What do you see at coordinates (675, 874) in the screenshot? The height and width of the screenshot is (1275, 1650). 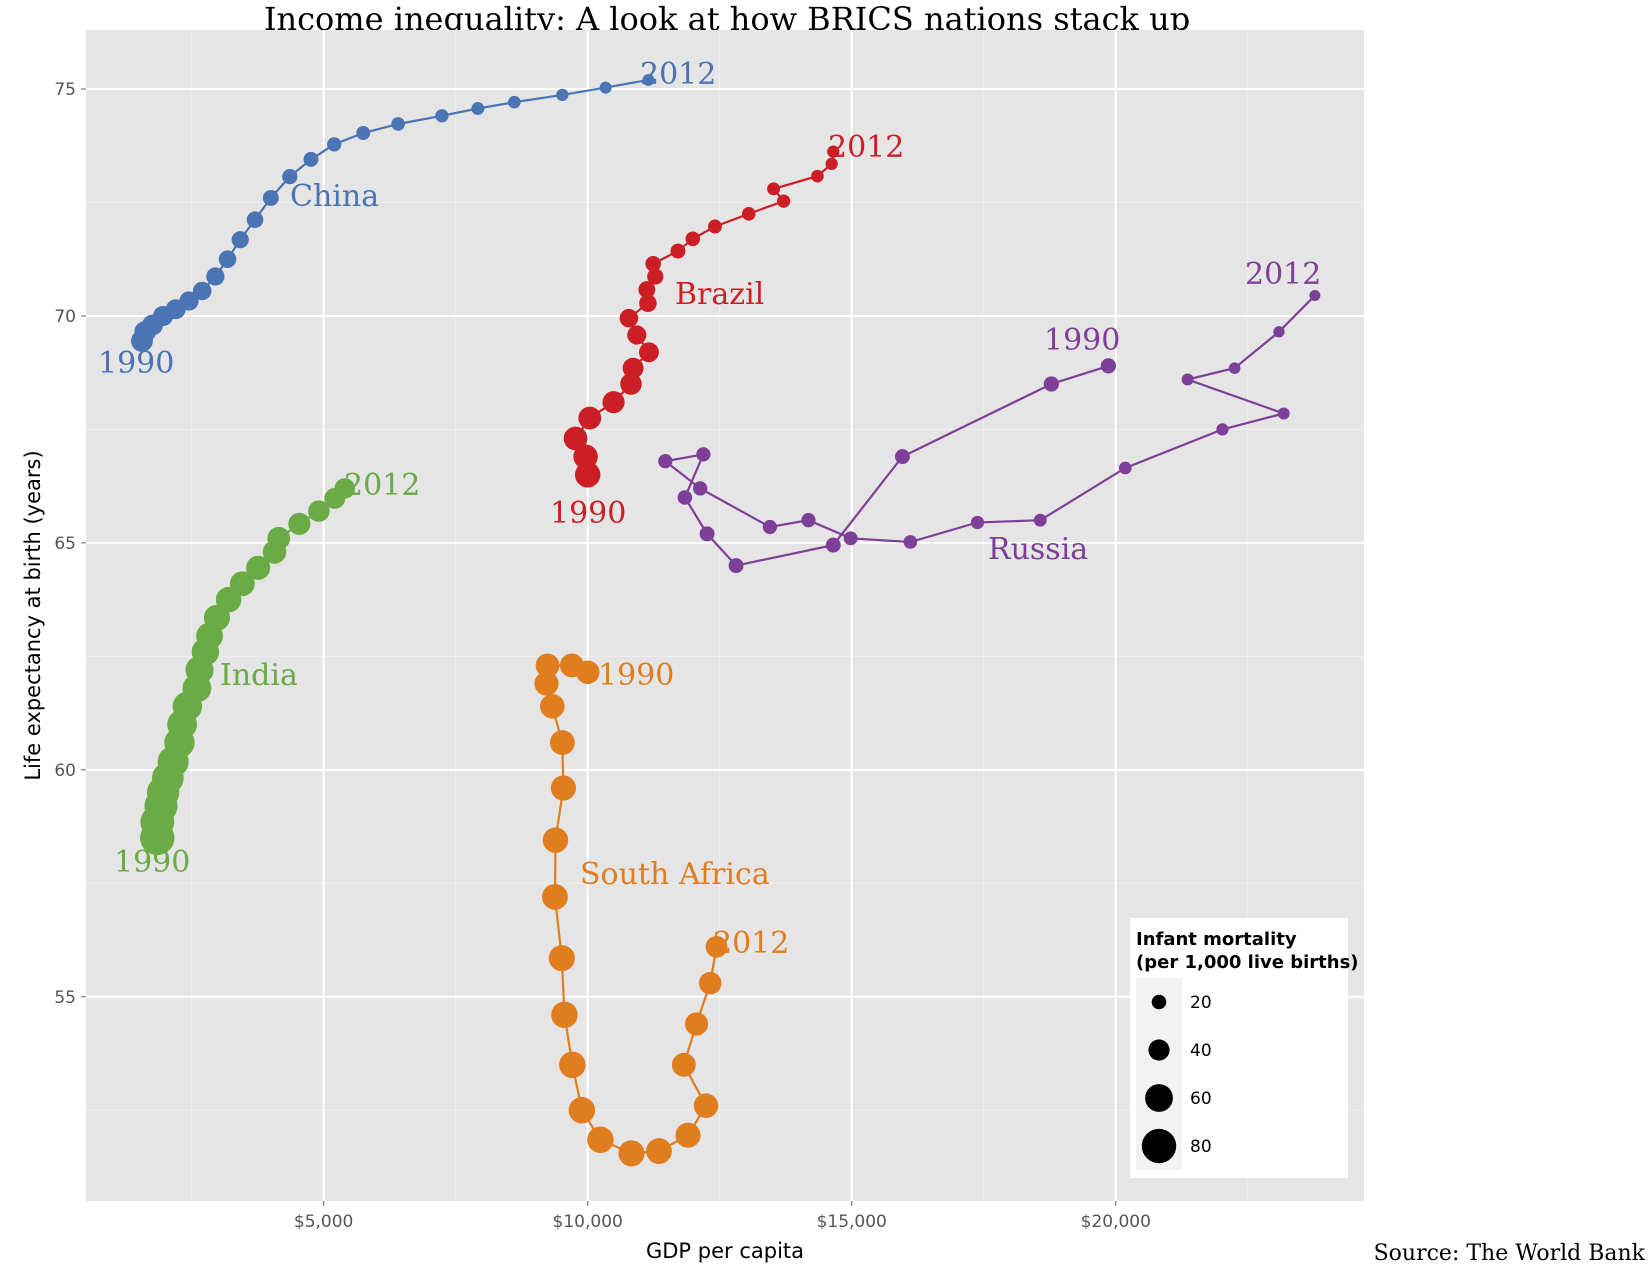 I see `series-name-label-south-africa: South Africa` at bounding box center [675, 874].